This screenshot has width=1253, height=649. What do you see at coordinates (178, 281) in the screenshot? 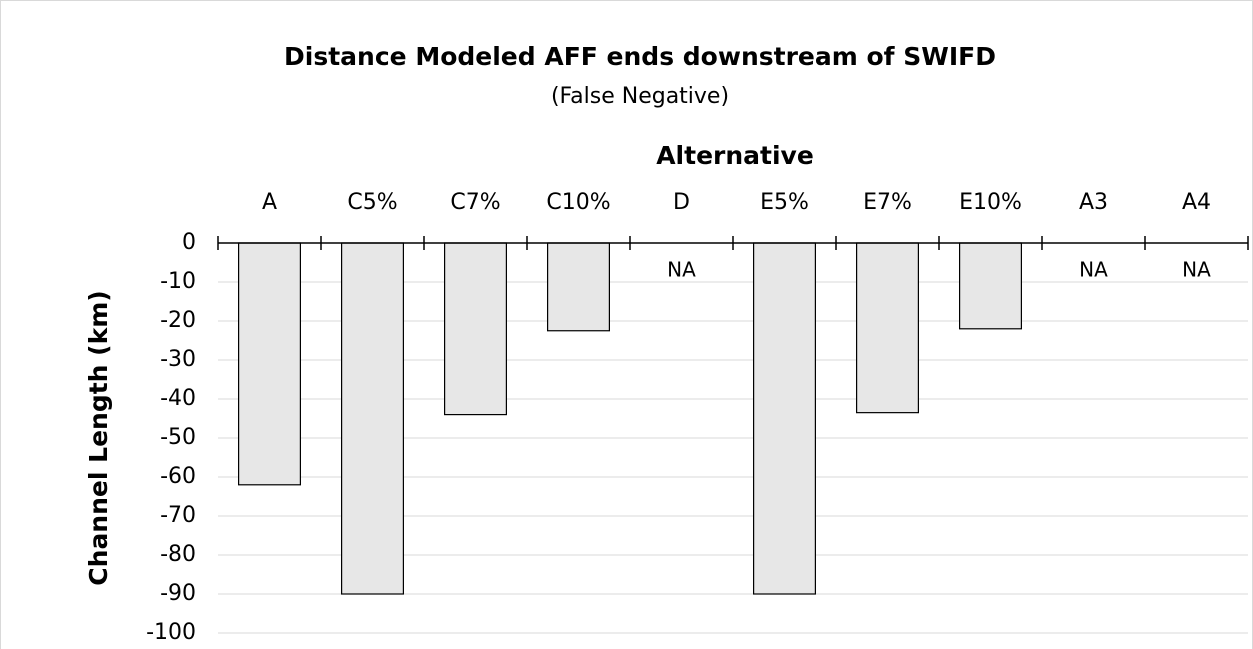
I see `y-tick-label: -10` at bounding box center [178, 281].